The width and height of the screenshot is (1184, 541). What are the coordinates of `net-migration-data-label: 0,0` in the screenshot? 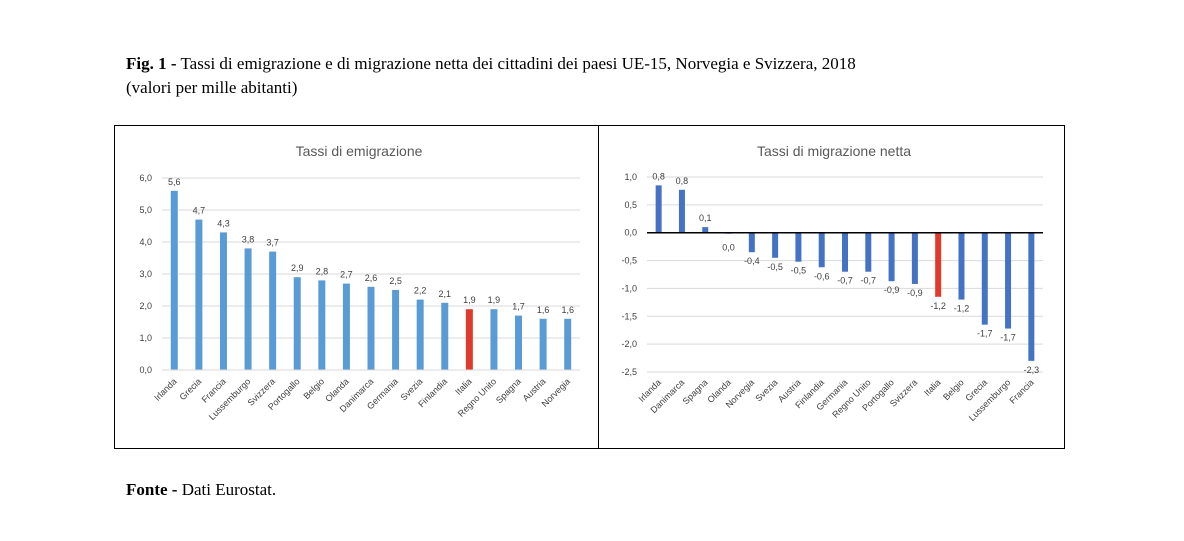 It's located at (728, 248).